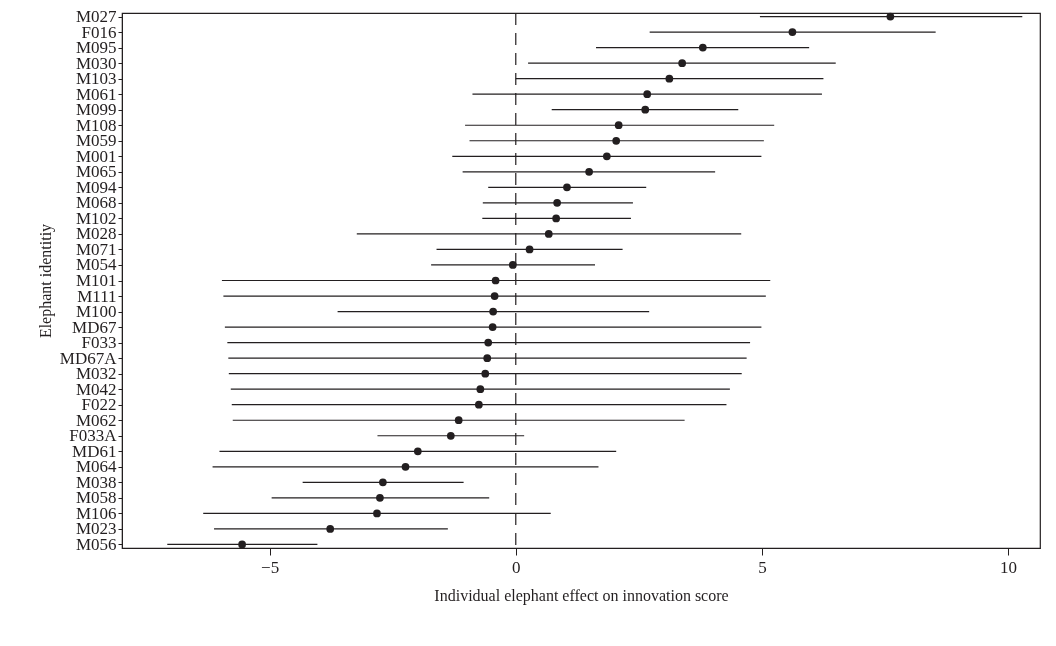 This screenshot has width=1056, height=646. What do you see at coordinates (581, 595) in the screenshot?
I see `x-axis-title: Individual elephant effect on innovation score` at bounding box center [581, 595].